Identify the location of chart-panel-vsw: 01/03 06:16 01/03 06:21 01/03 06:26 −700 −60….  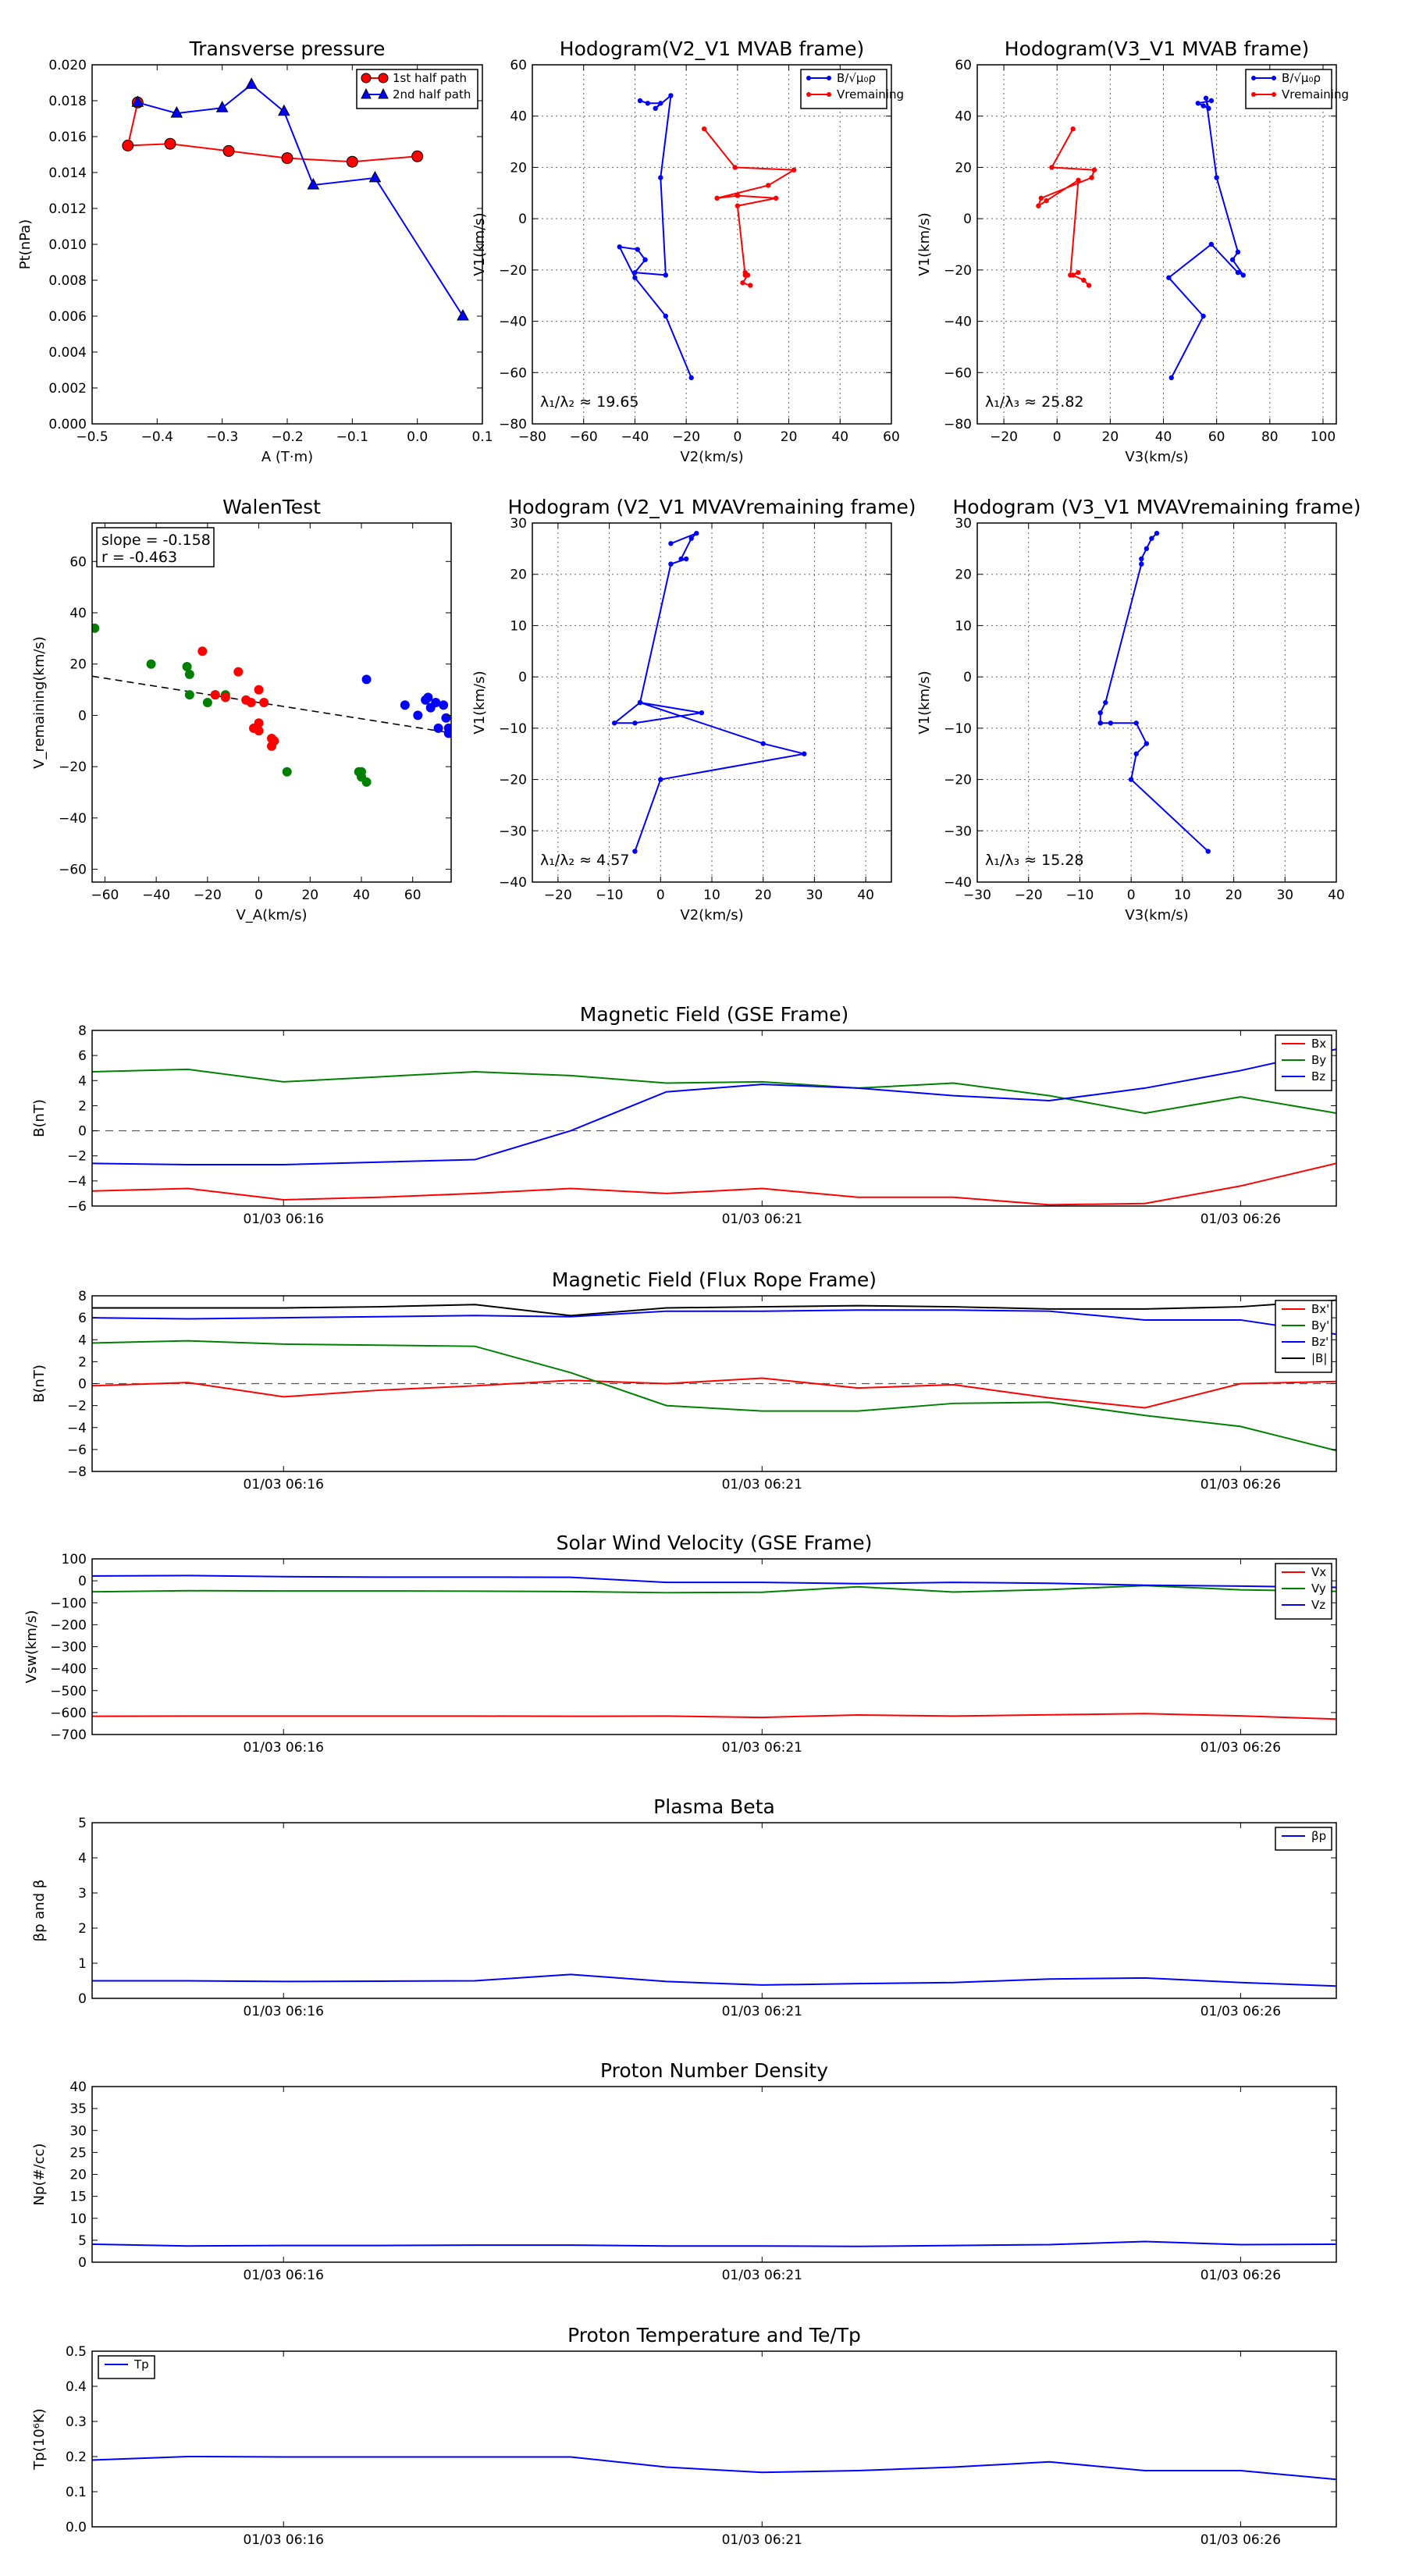
(680, 1644).